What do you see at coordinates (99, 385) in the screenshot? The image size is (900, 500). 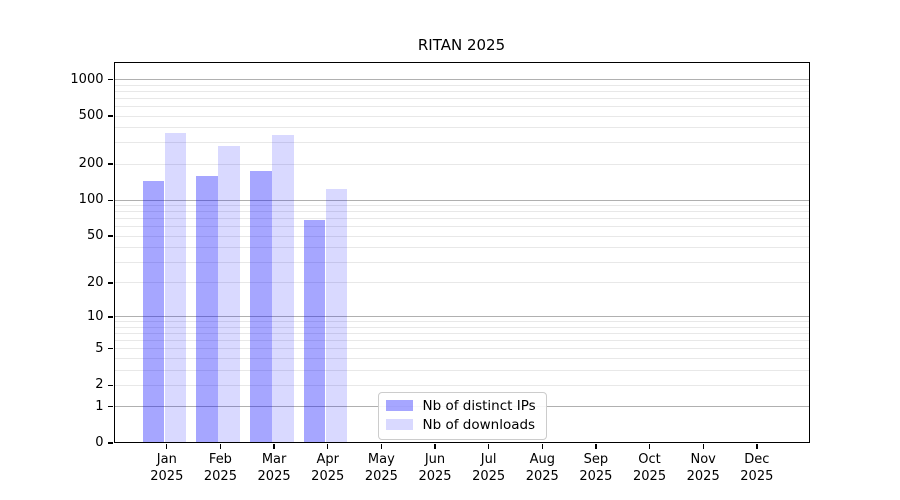 I see `y-tick-label-2: 2` at bounding box center [99, 385].